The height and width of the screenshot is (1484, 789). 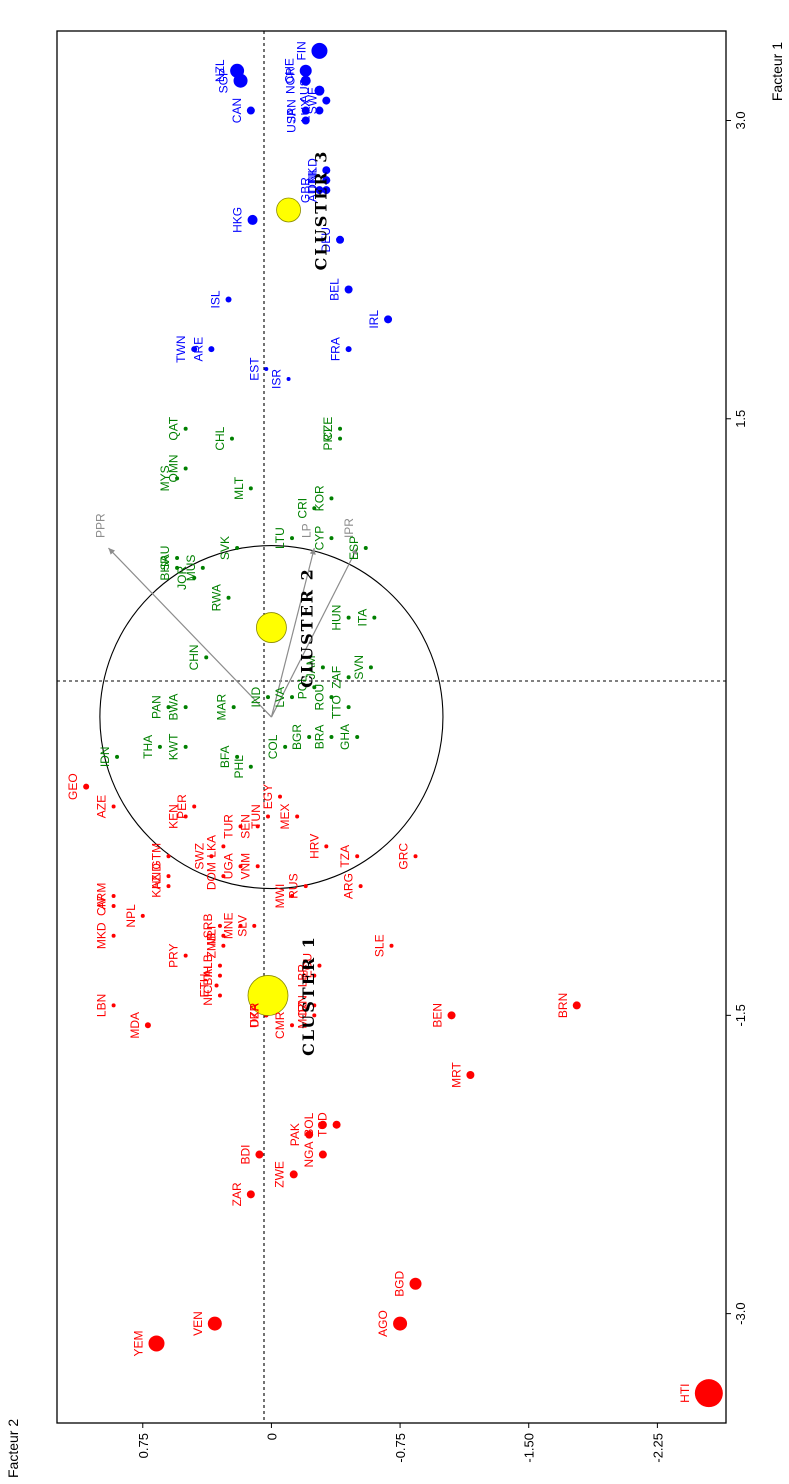 What do you see at coordinates (254, 1015) in the screenshot?
I see `label-ukr: UKR` at bounding box center [254, 1015].